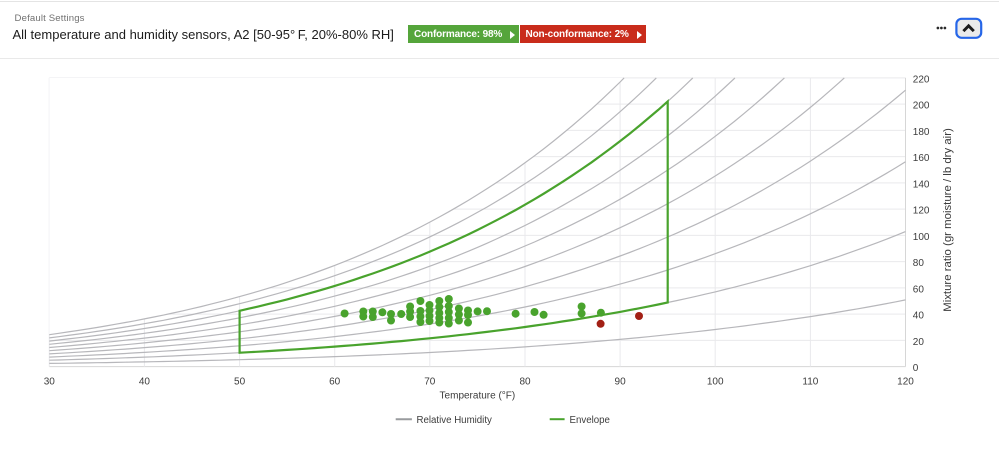 Image resolution: width=999 pixels, height=450 pixels. Describe the element at coordinates (240, 381) in the screenshot. I see `svg-text: 50` at that location.